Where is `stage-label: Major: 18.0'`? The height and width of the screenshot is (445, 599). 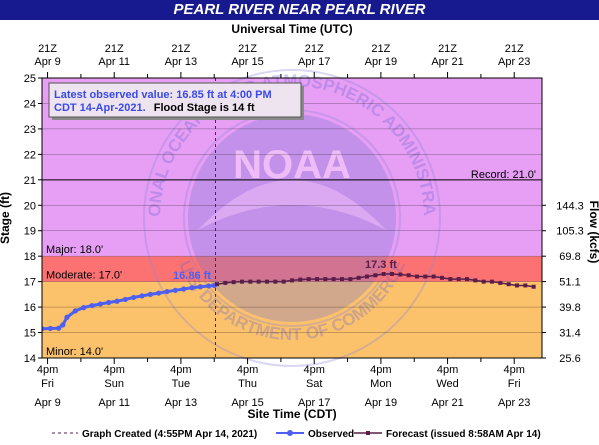
stage-label: Major: 18.0' is located at coordinates (74, 250).